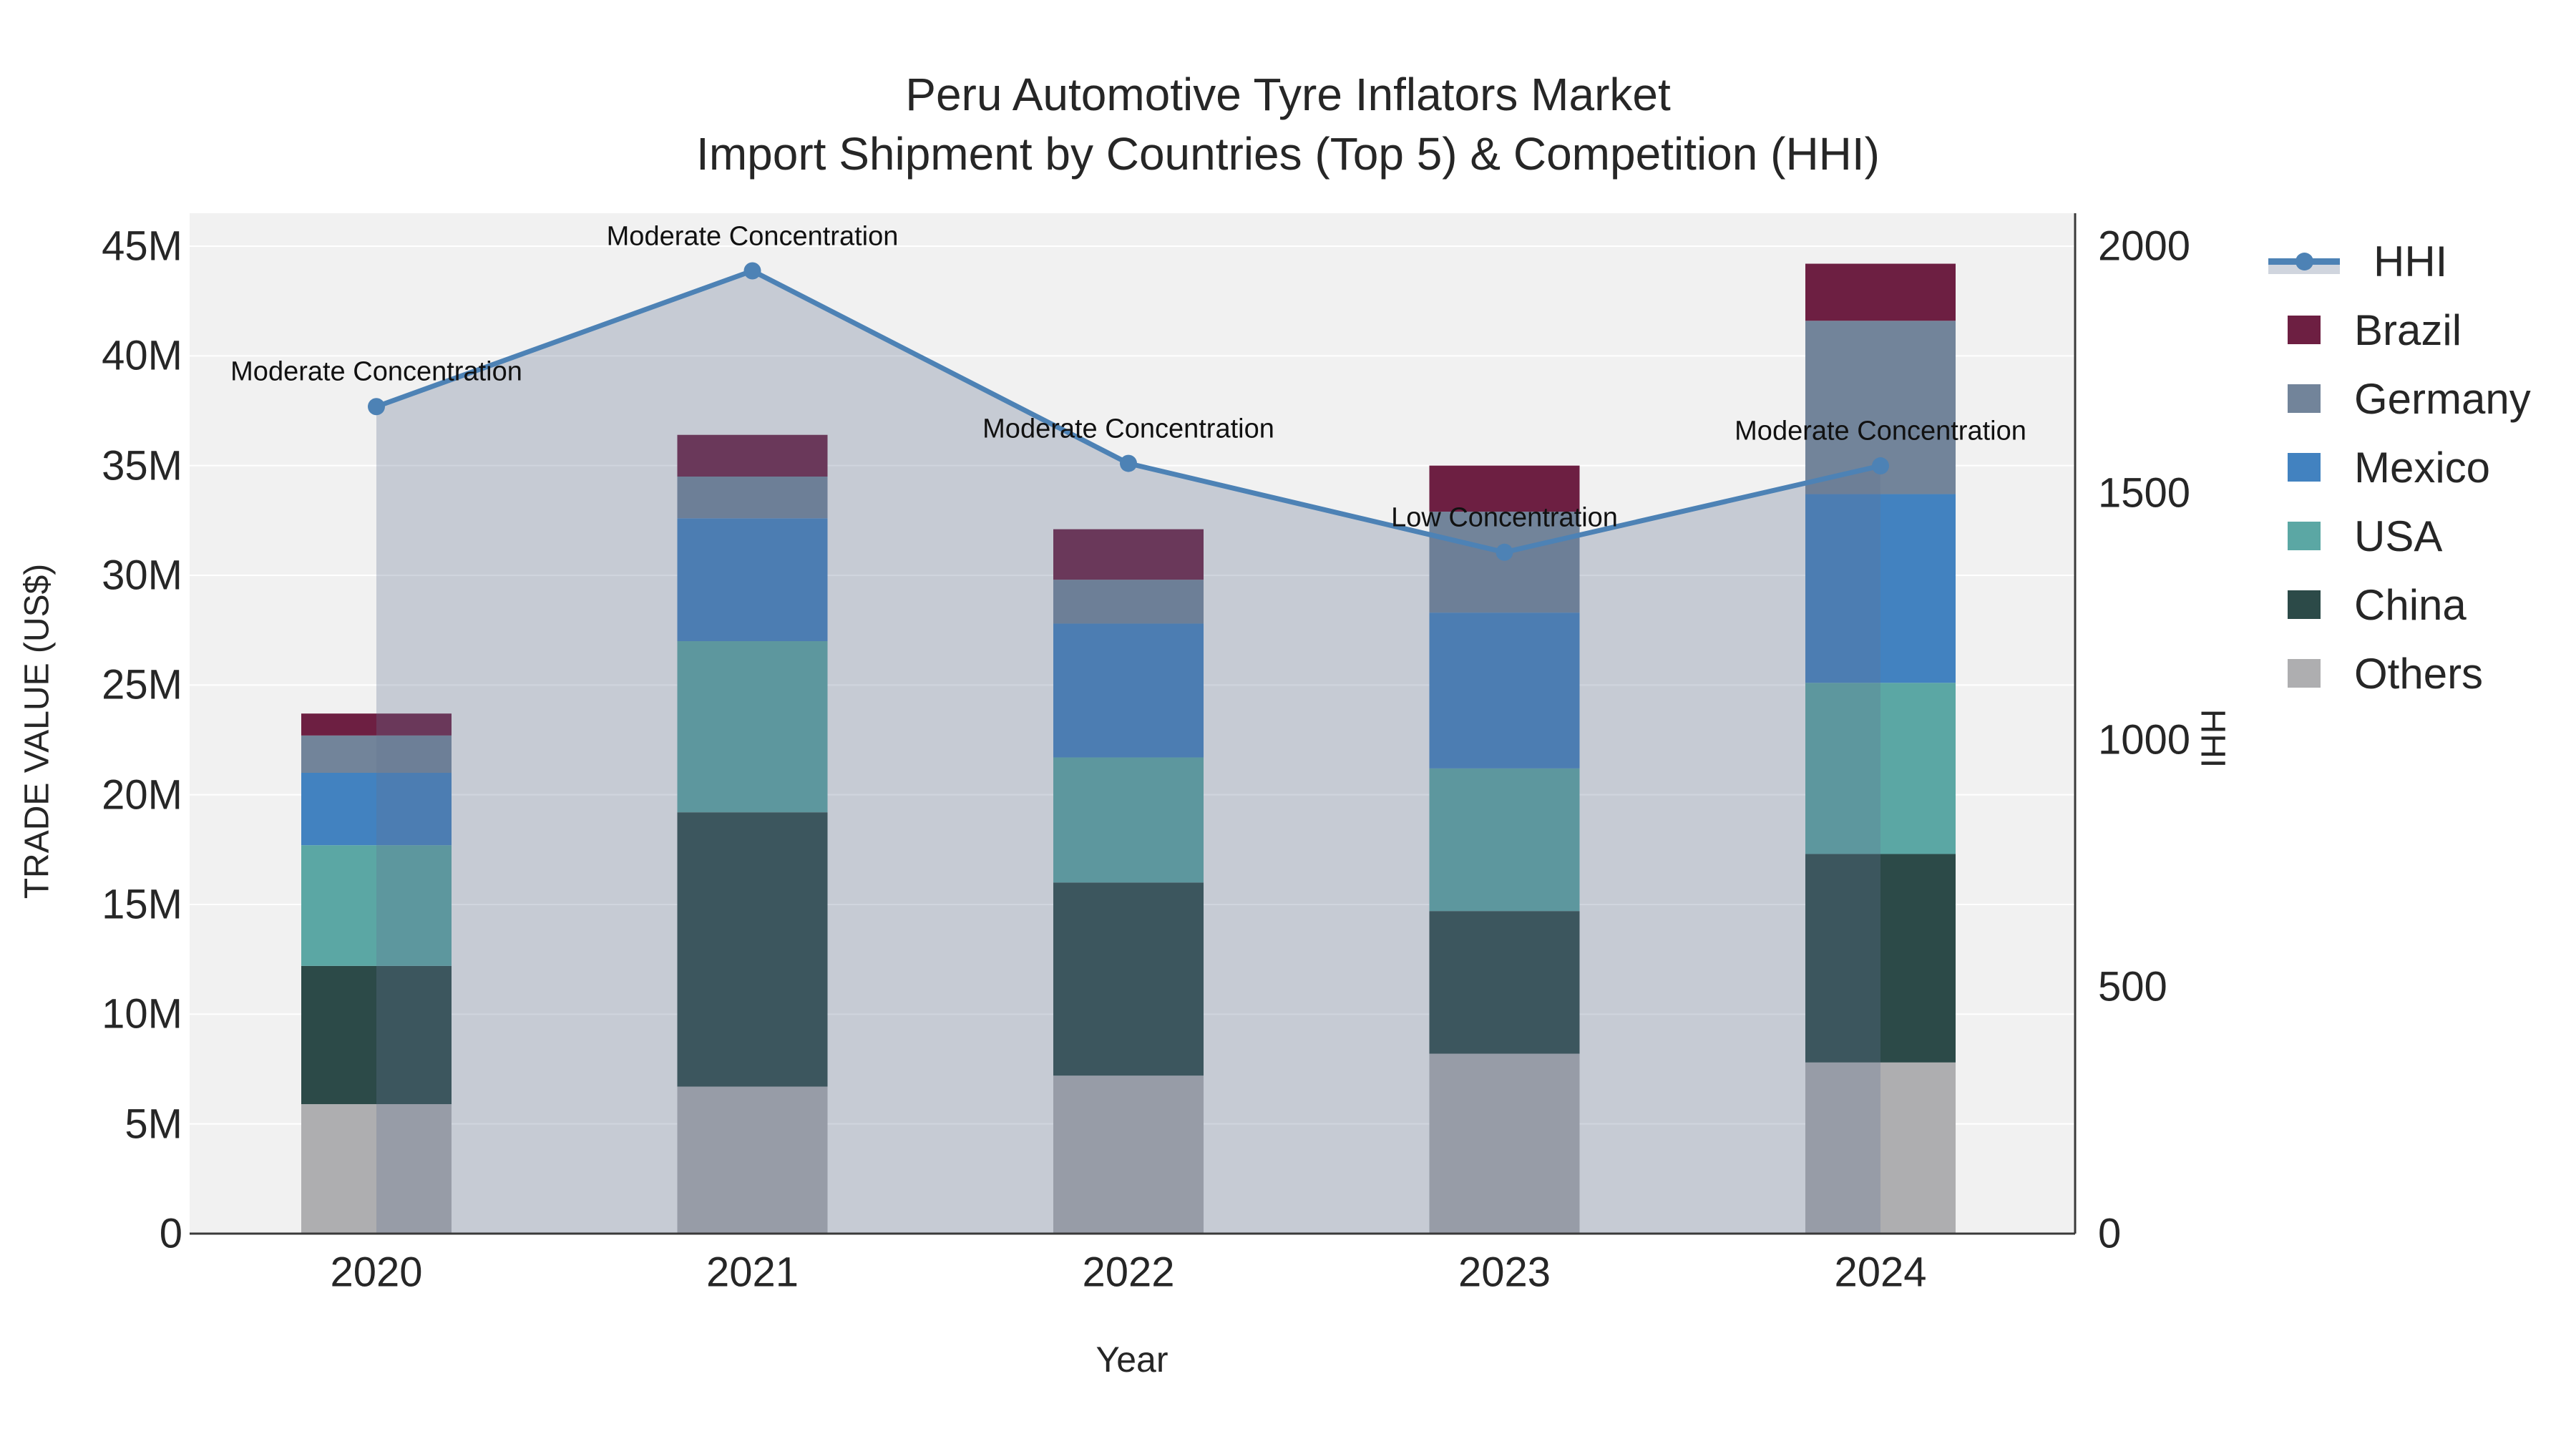 The image size is (2576, 1449). I want to click on legend-item-others: Others, so click(2375, 673).